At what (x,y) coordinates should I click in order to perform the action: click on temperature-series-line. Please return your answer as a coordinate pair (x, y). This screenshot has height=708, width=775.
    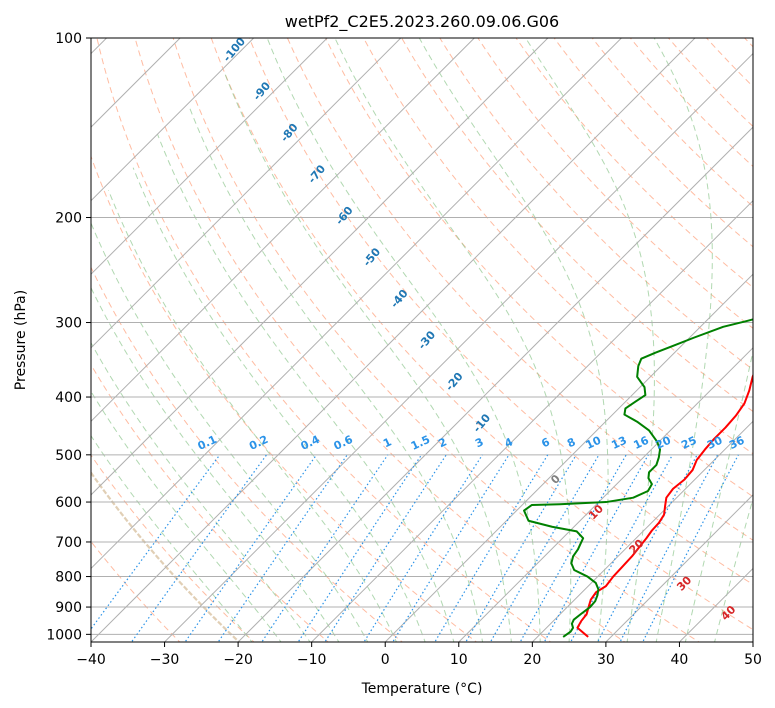
    Looking at the image, I should click on (664, 505).